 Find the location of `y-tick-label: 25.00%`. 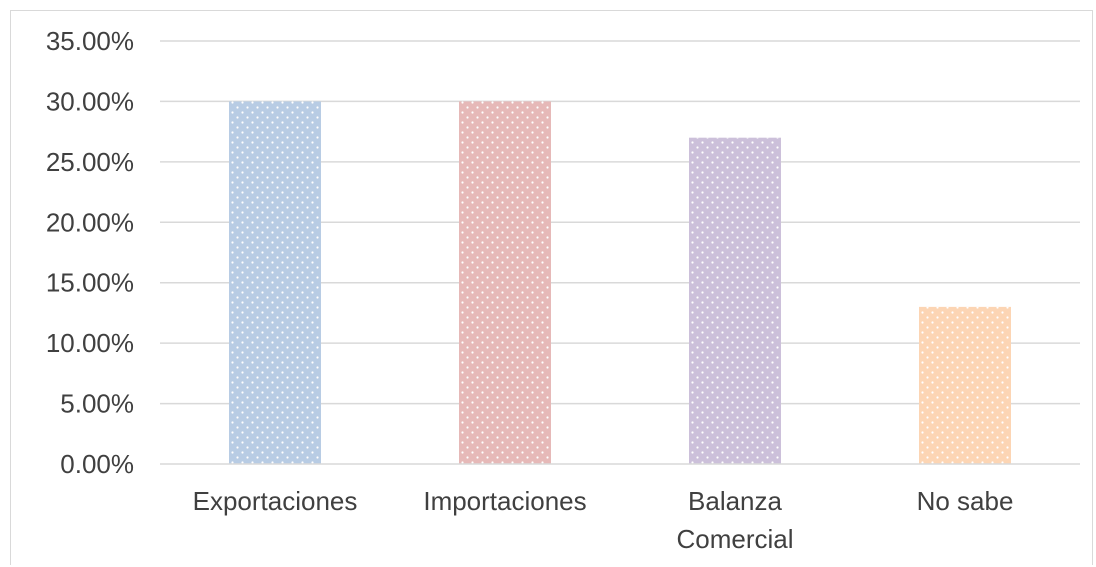

y-tick-label: 25.00% is located at coordinates (90, 162).